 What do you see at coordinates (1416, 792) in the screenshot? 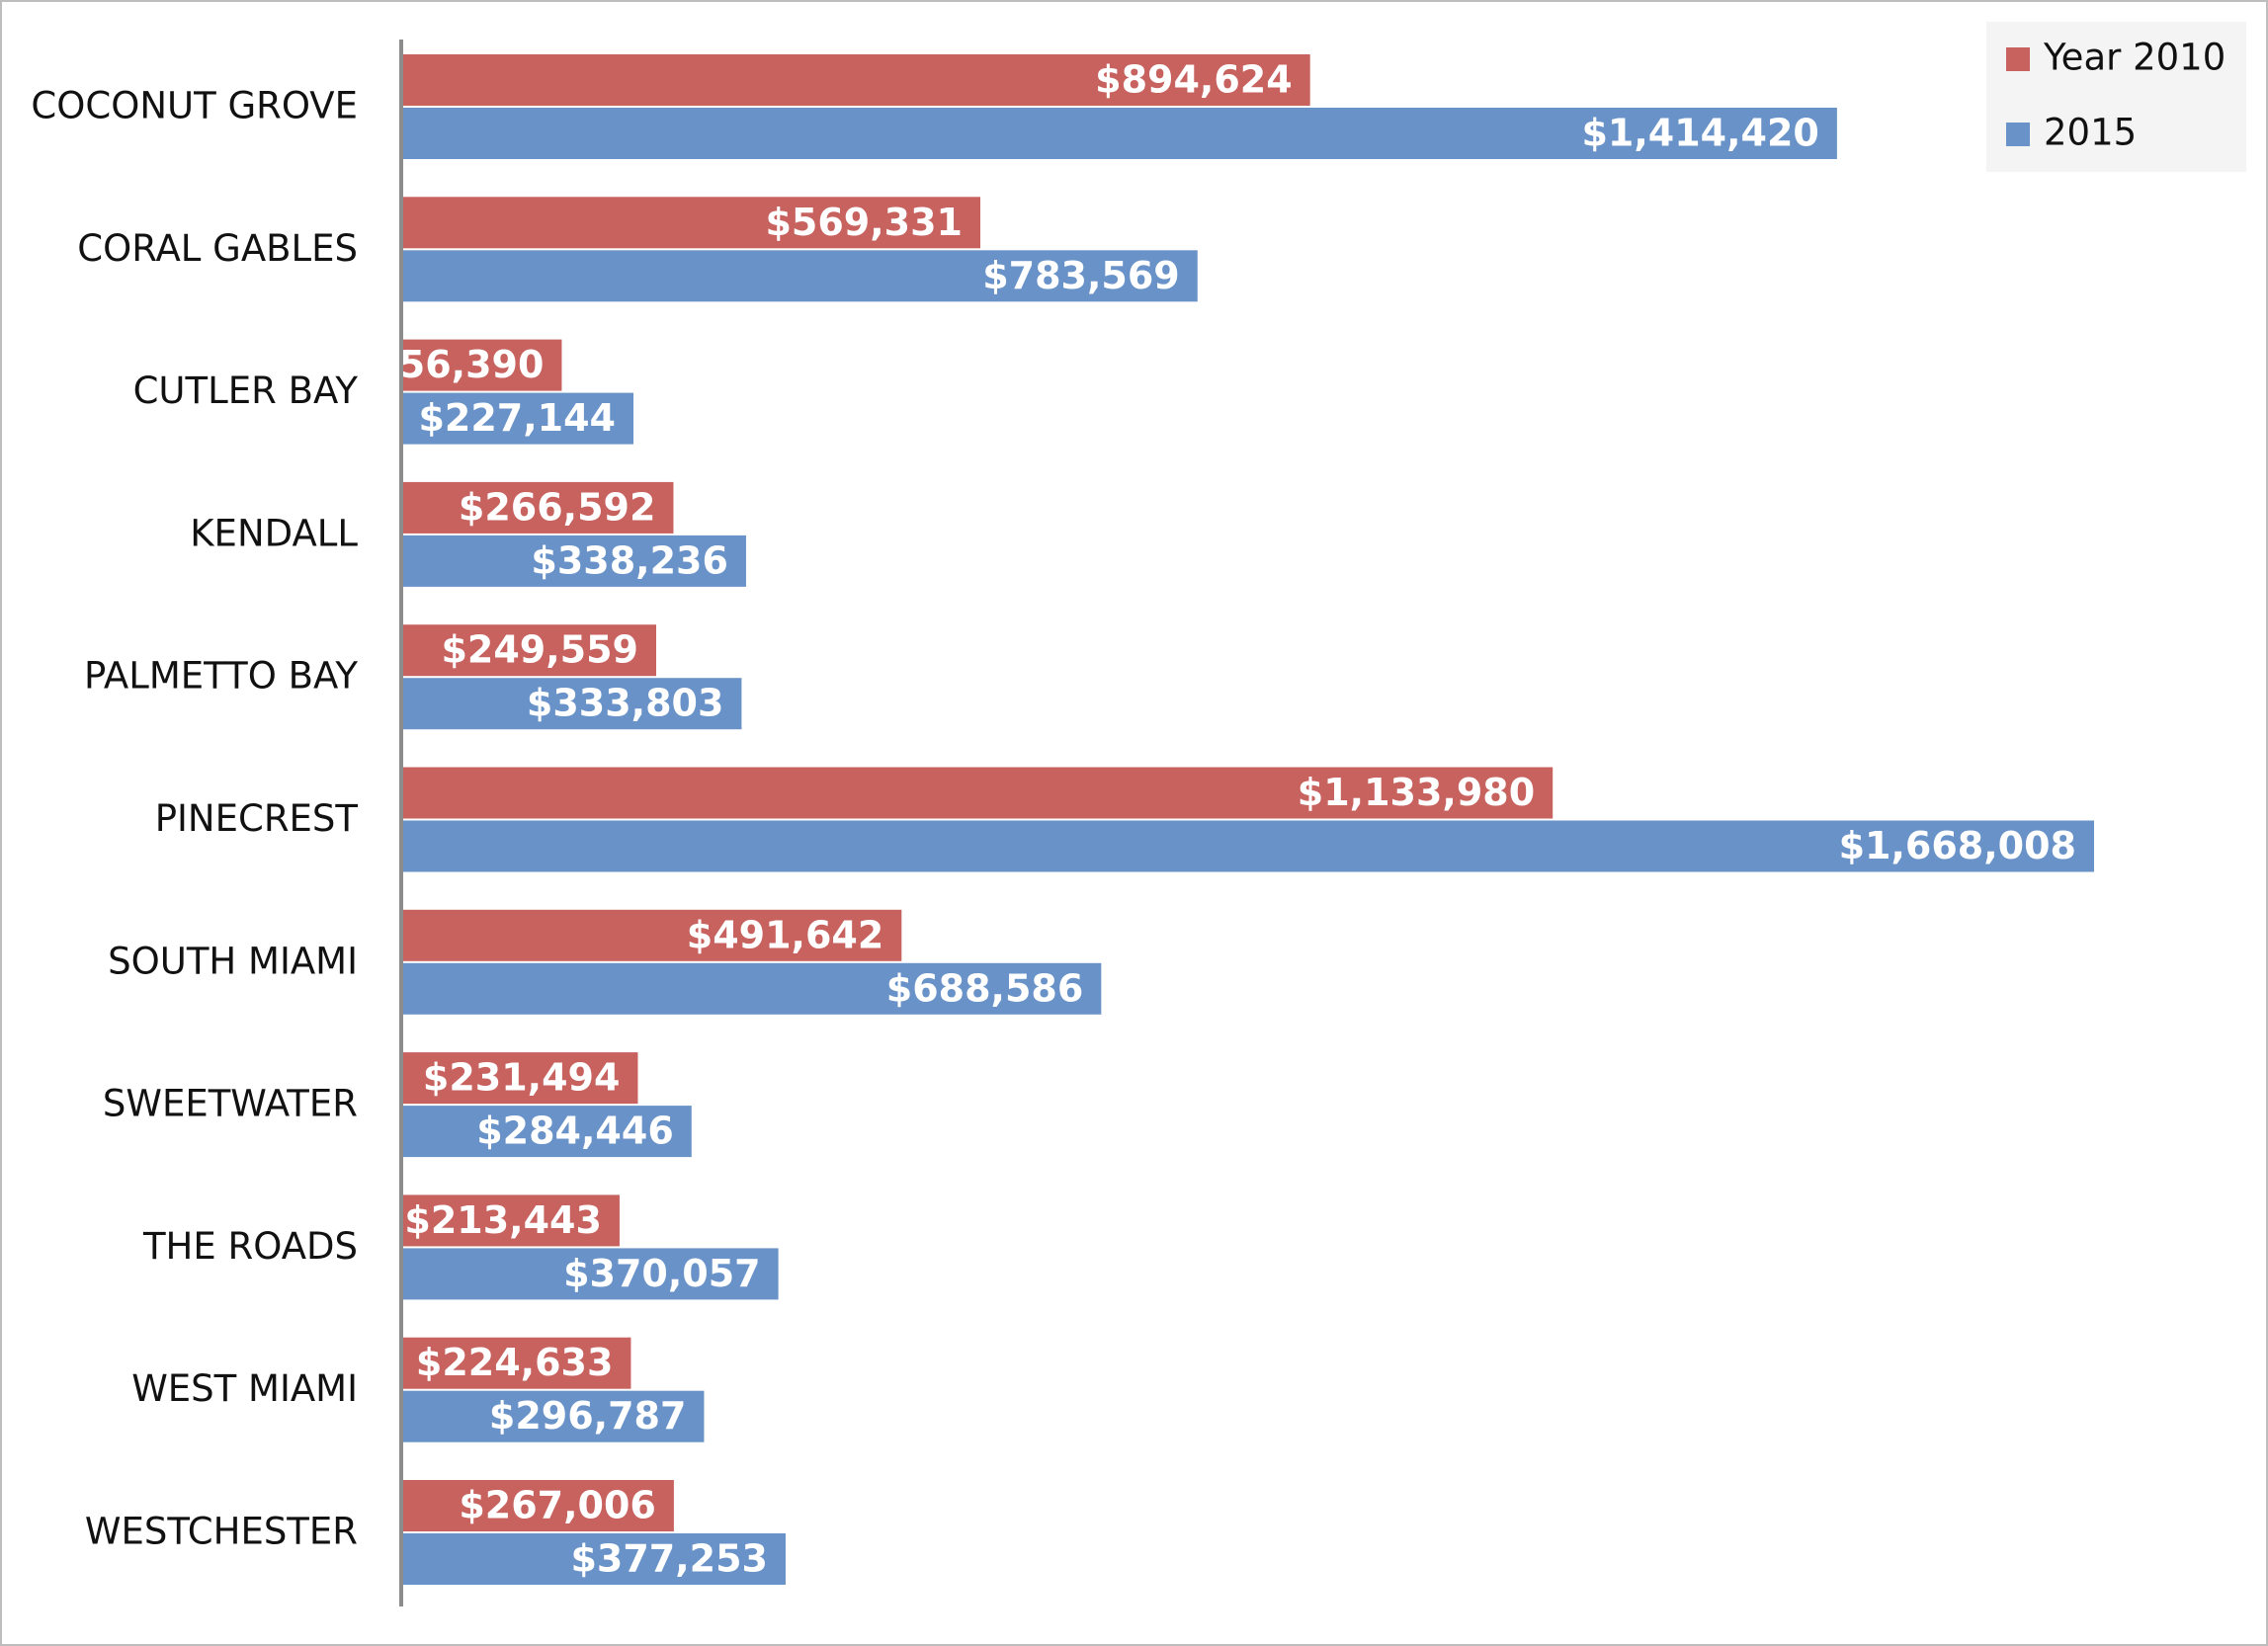
I see `data-label: $1,133,980` at bounding box center [1416, 792].